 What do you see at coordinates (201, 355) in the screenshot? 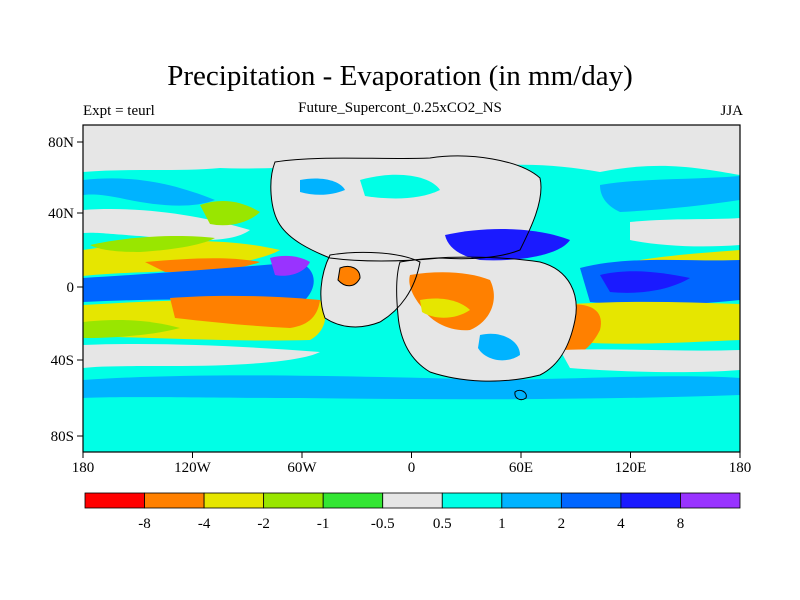
I see `south-neutral-west` at bounding box center [201, 355].